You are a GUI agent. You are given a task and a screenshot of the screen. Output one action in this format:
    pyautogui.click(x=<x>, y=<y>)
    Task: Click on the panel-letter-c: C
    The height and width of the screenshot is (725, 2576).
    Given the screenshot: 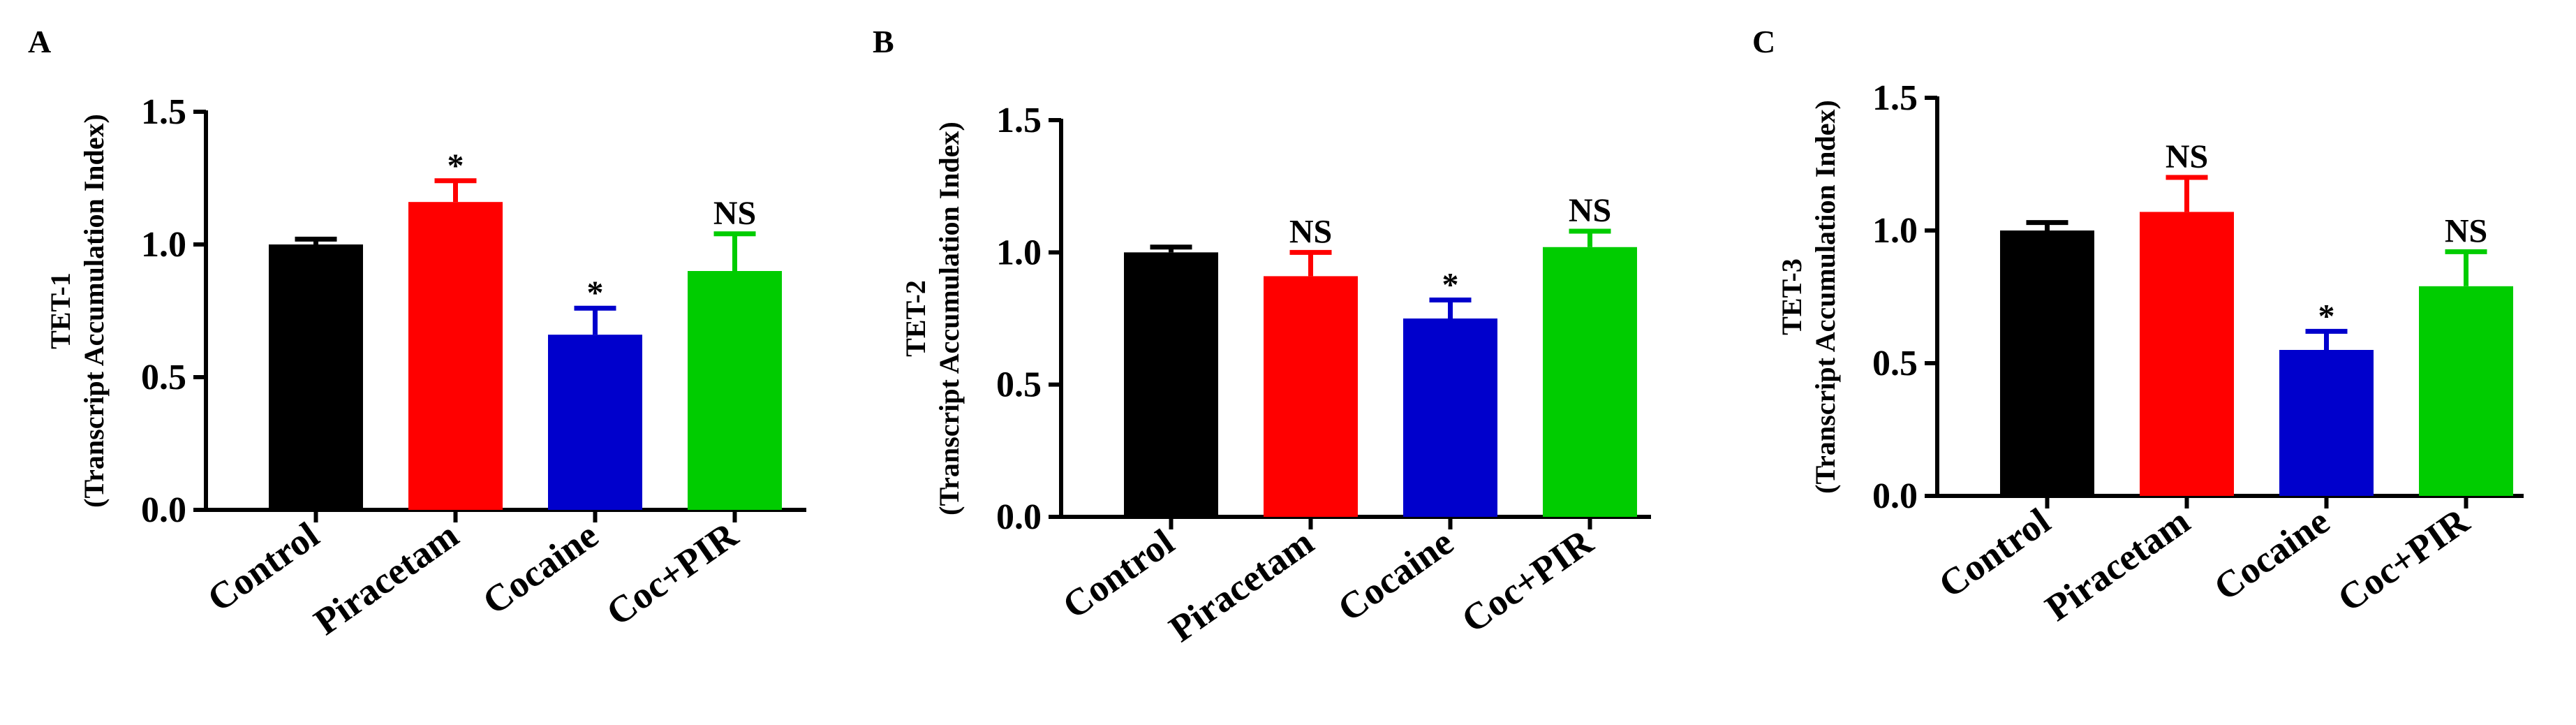 What is the action you would take?
    pyautogui.click(x=1763, y=41)
    